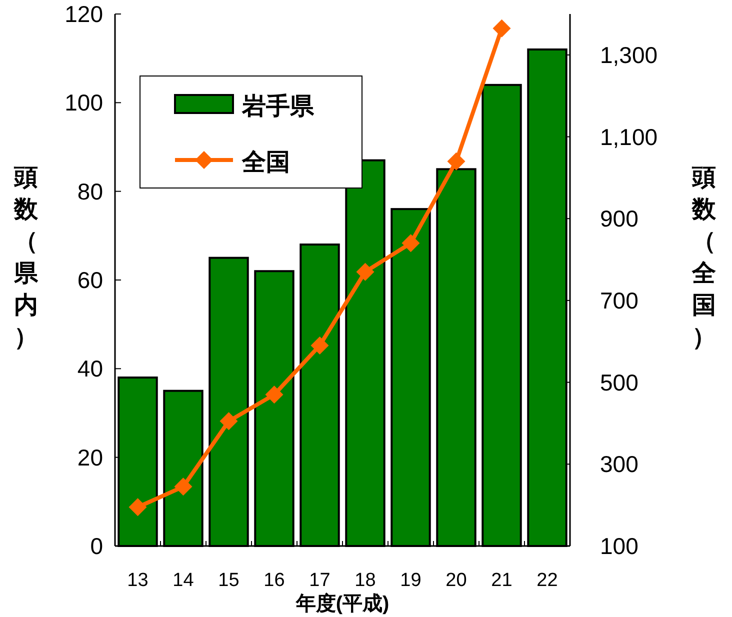  What do you see at coordinates (26, 257) in the screenshot?
I see `y-axis-title: 頭数（県内）` at bounding box center [26, 257].